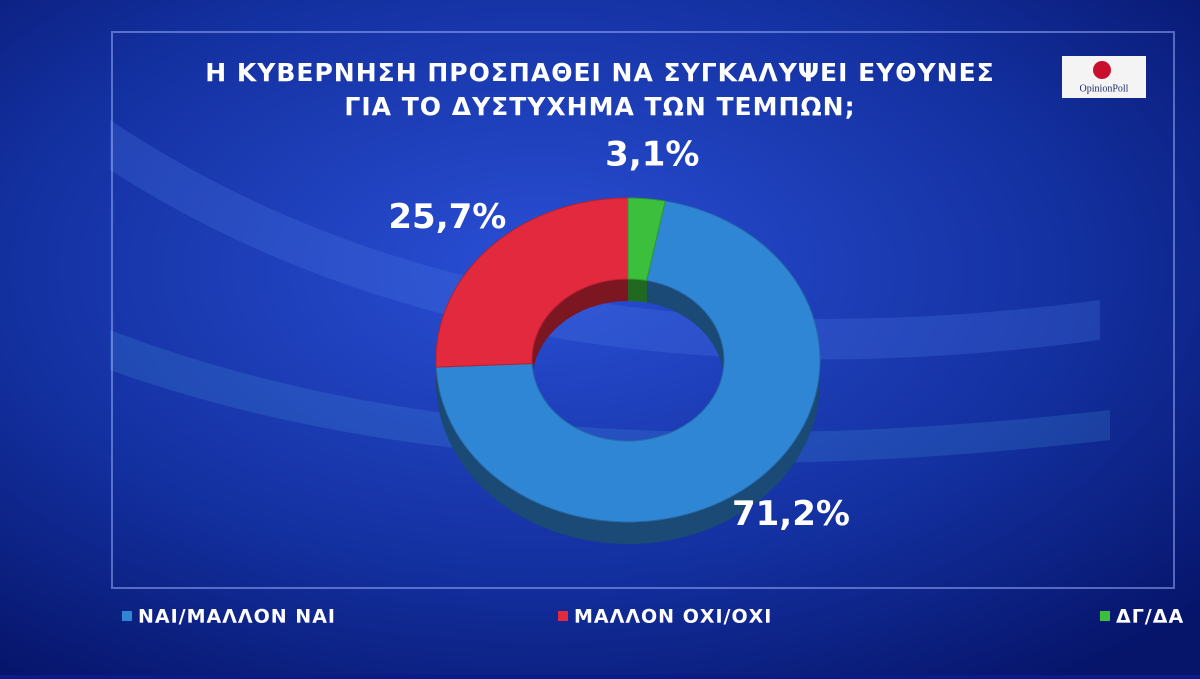 The image size is (1200, 679). What do you see at coordinates (652, 154) in the screenshot?
I see `value-label: 3,1%` at bounding box center [652, 154].